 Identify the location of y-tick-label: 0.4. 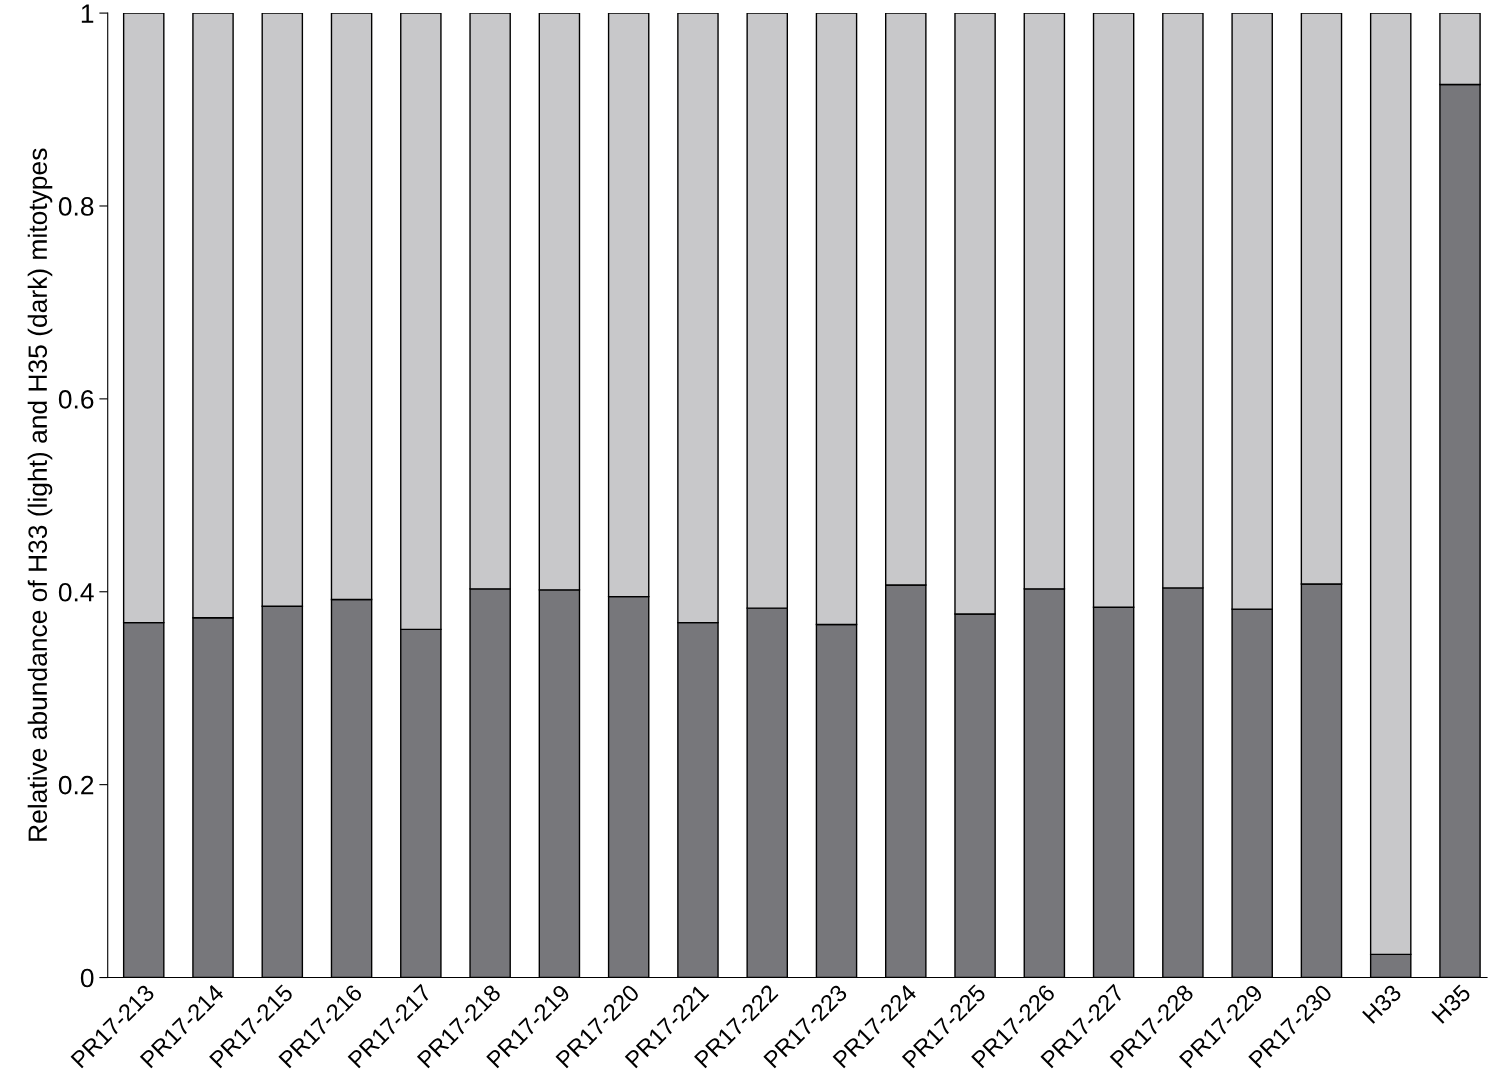
(76, 592).